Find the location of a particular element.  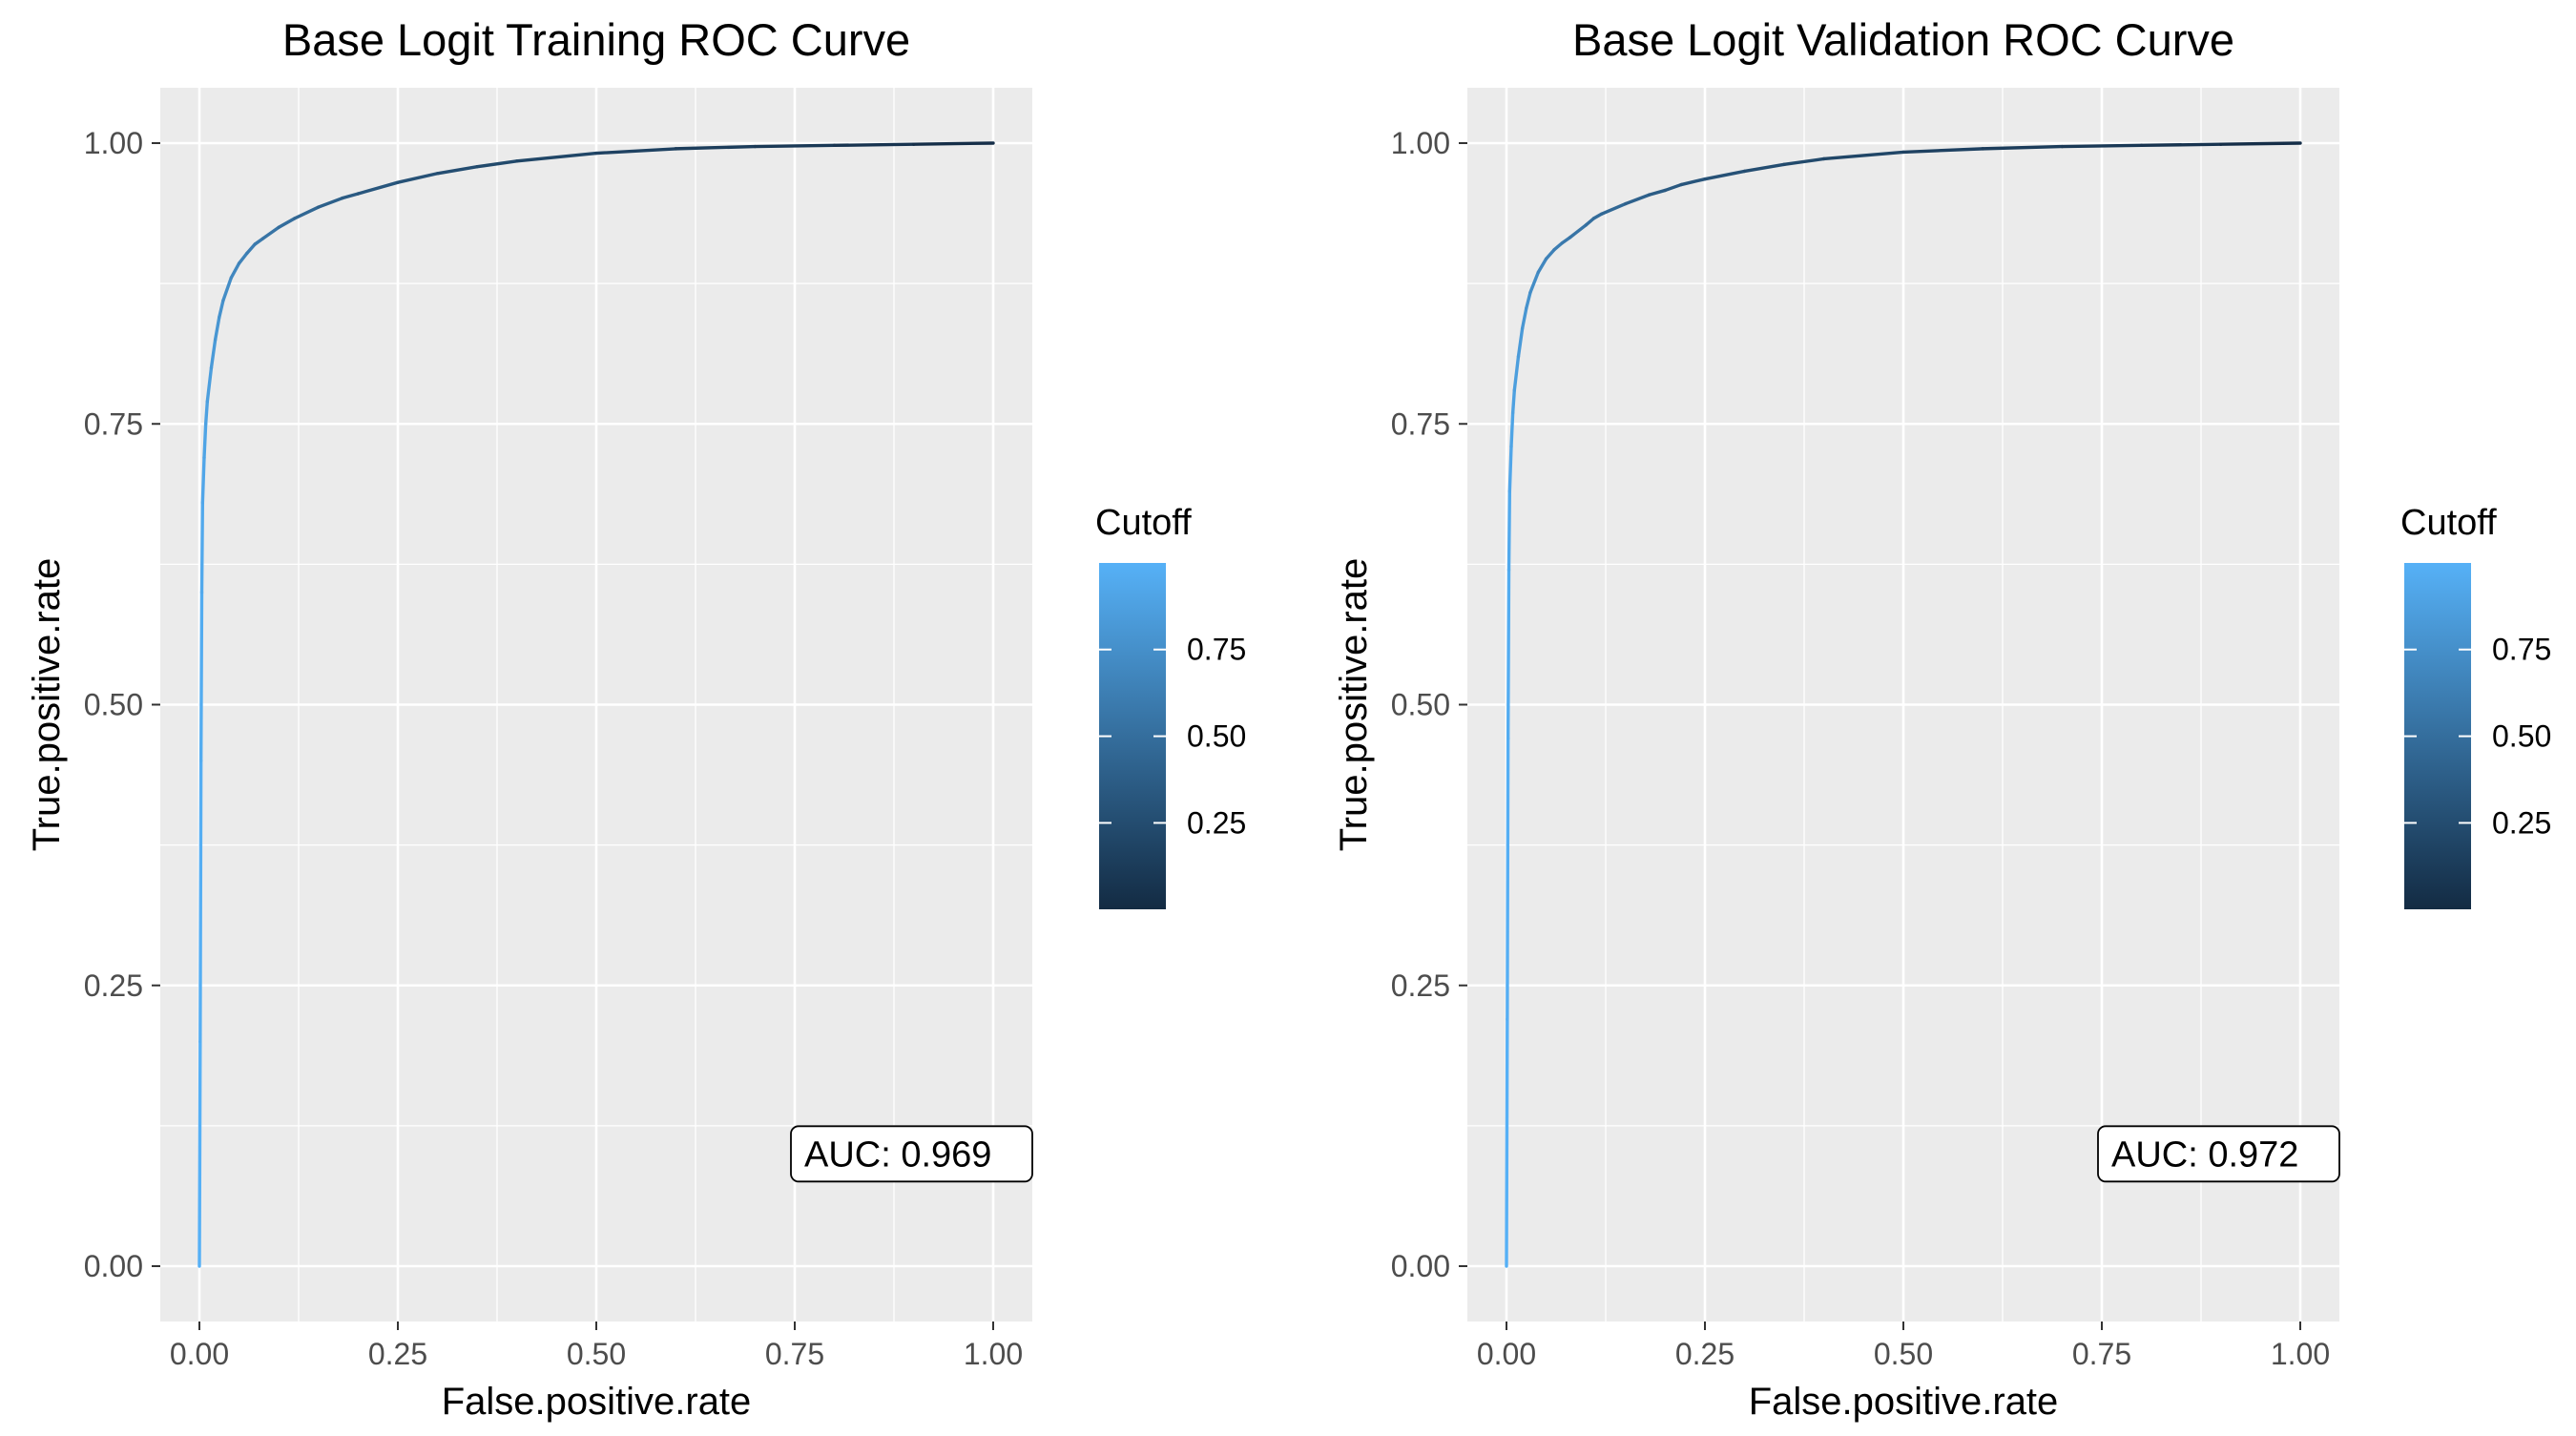

panel-1-legend-label: 0.25 is located at coordinates (1216, 822).